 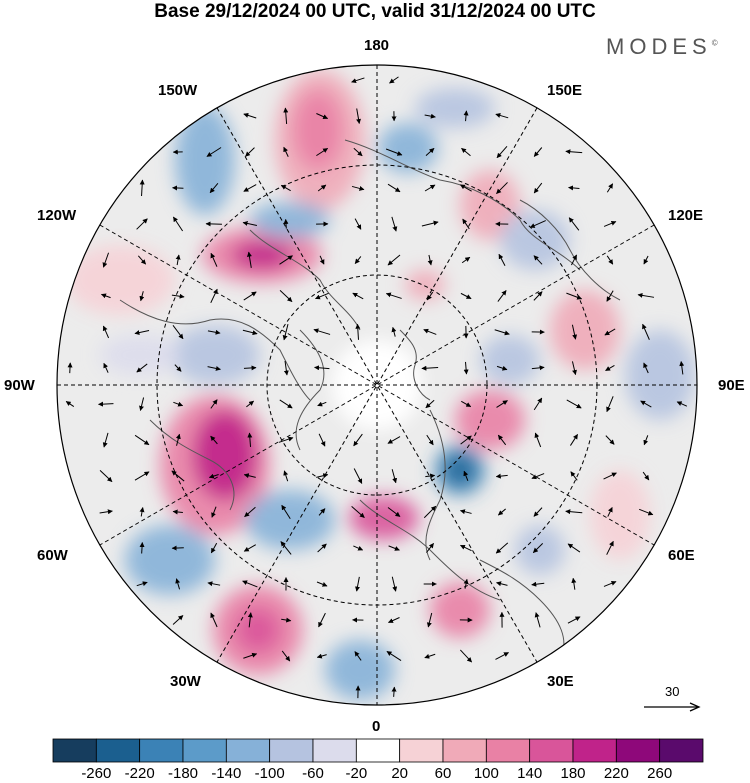 I want to click on lon-label-30w: 30W, so click(x=185, y=681).